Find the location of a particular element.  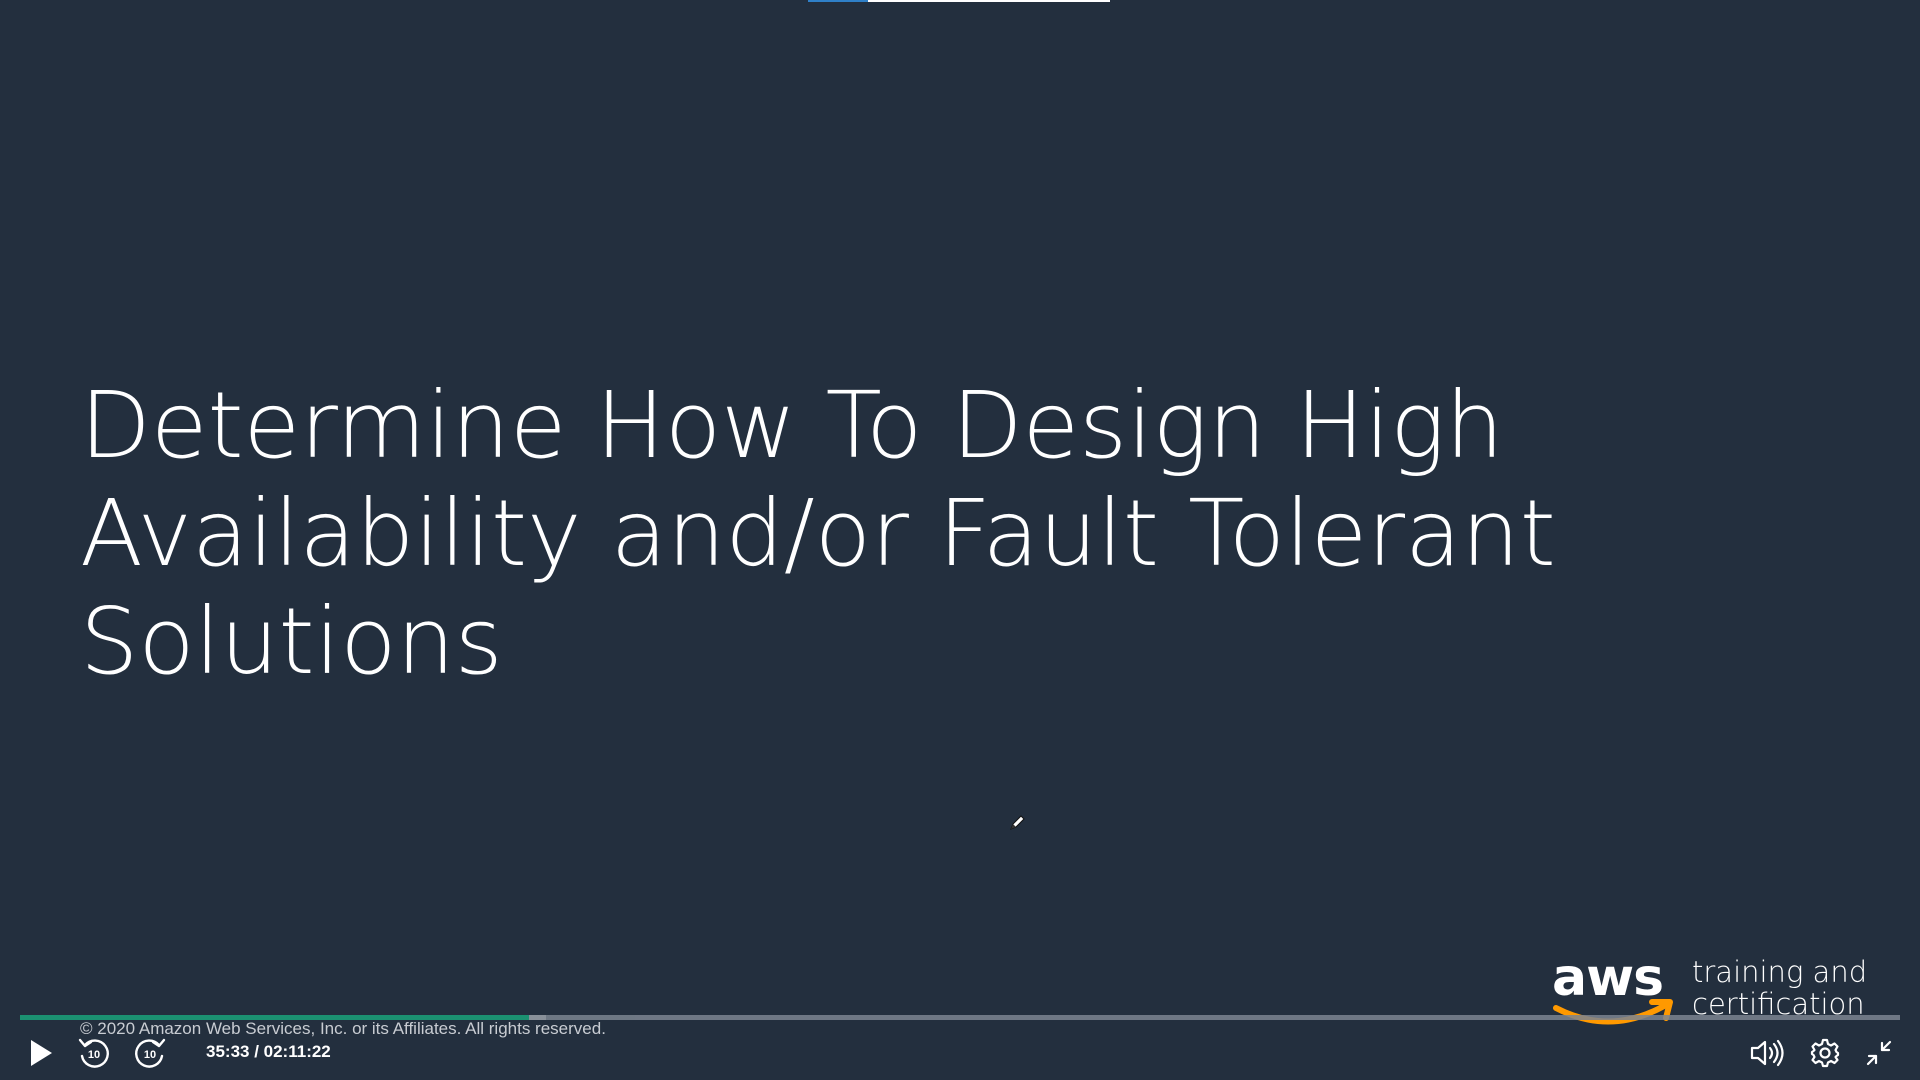

rewind-10-button: 10 is located at coordinates (94, 1053).